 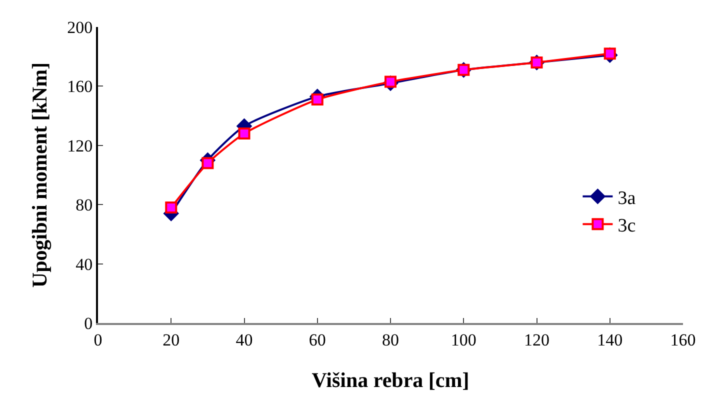 I want to click on x-tick-label: 160, so click(x=683, y=340).